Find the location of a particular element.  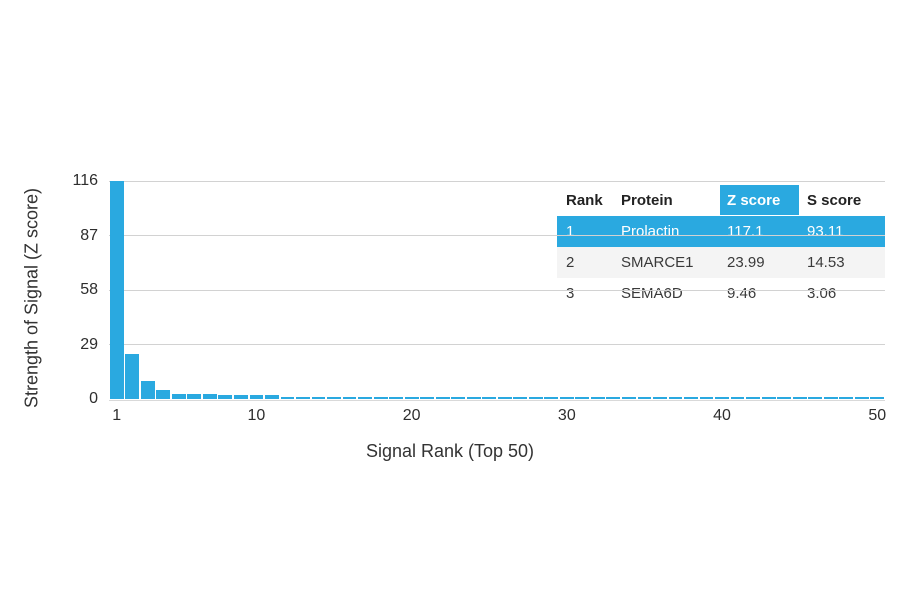

x-tick-label: 30 is located at coordinates (566, 415).